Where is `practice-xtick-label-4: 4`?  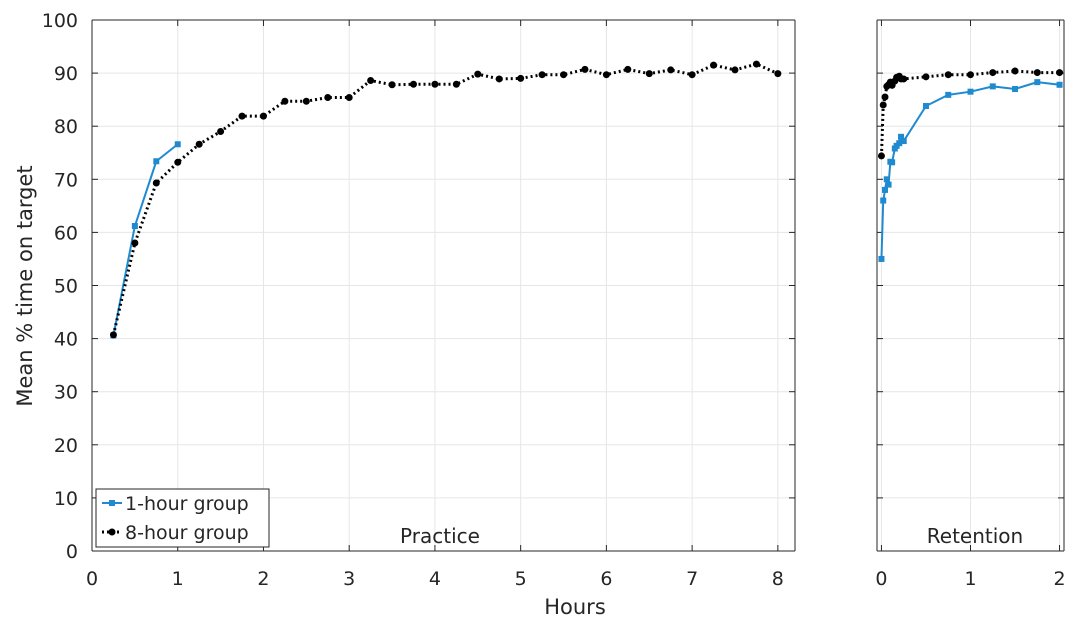 practice-xtick-label-4: 4 is located at coordinates (435, 579).